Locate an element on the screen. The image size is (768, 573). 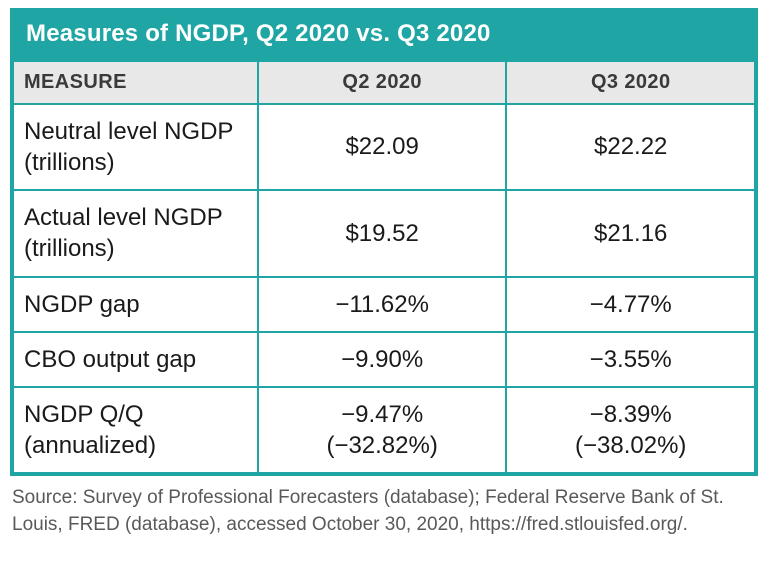
table-row: CBO output gap −9.90% −3.55% is located at coordinates (384, 359).